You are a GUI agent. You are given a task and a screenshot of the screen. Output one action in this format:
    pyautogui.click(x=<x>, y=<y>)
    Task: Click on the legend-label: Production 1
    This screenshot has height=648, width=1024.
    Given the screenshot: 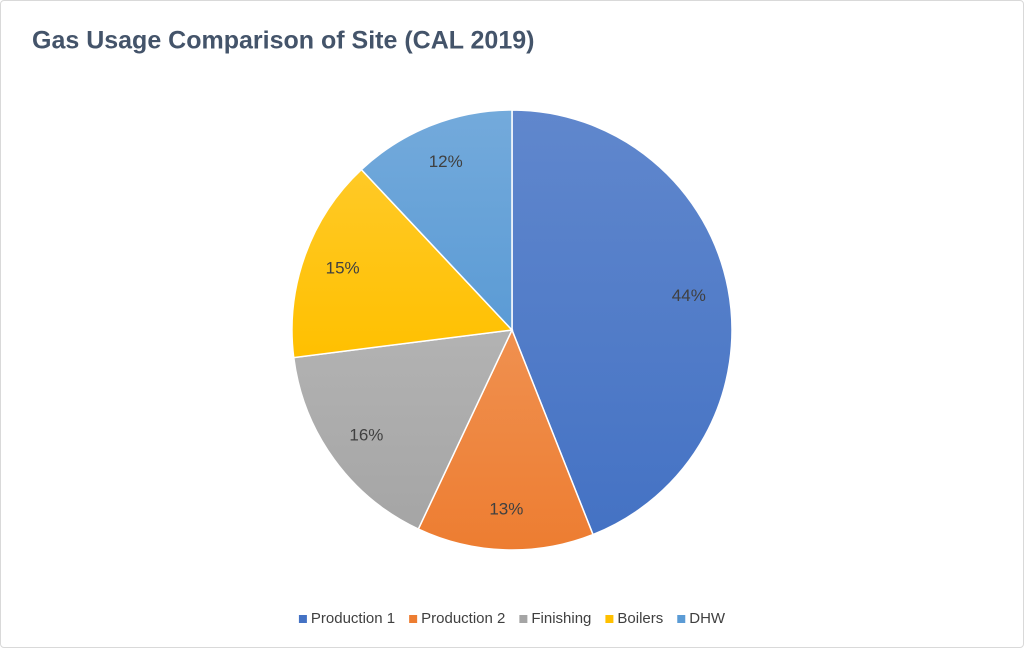 What is the action you would take?
    pyautogui.click(x=353, y=618)
    